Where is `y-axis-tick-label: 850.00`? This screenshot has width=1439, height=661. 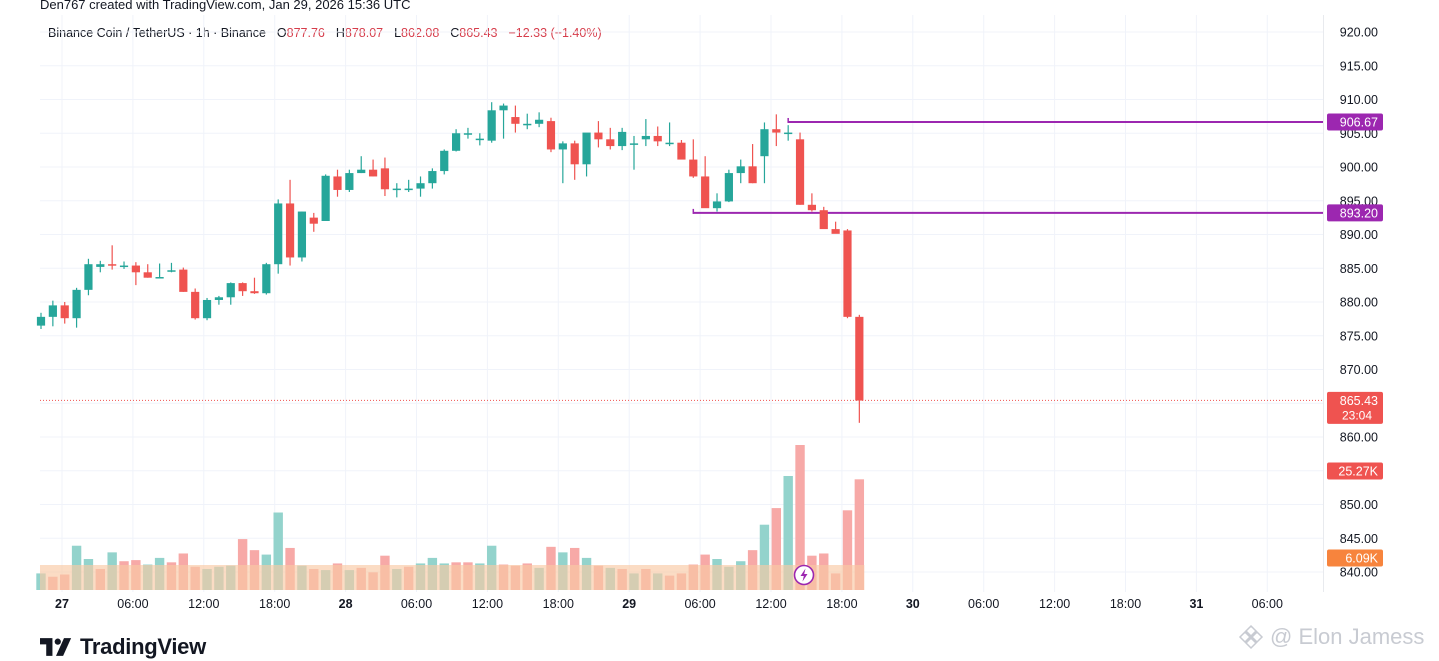
y-axis-tick-label: 850.00 is located at coordinates (1359, 505).